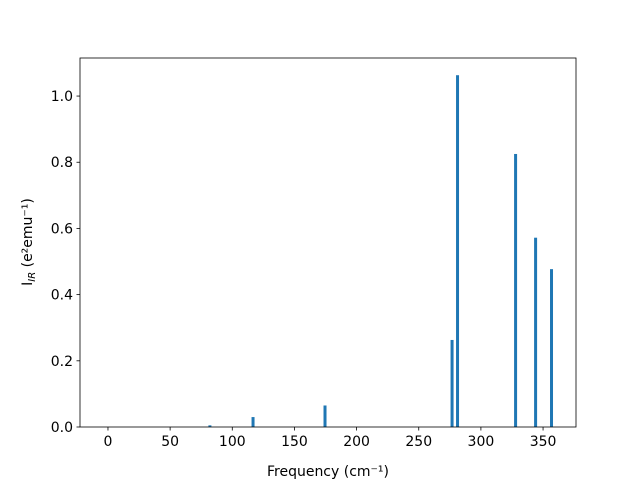 The height and width of the screenshot is (480, 640). What do you see at coordinates (108, 442) in the screenshot?
I see `x-tick-label: 0` at bounding box center [108, 442].